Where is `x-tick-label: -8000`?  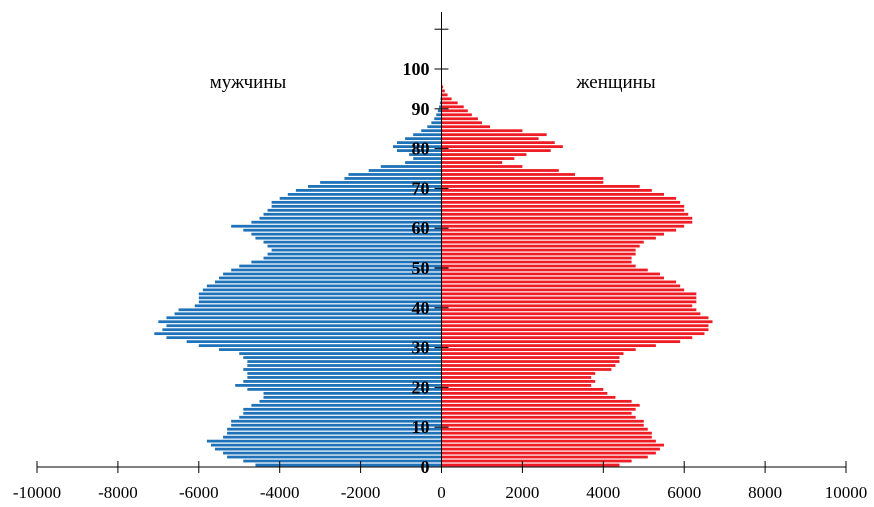
x-tick-label: -8000 is located at coordinates (118, 492).